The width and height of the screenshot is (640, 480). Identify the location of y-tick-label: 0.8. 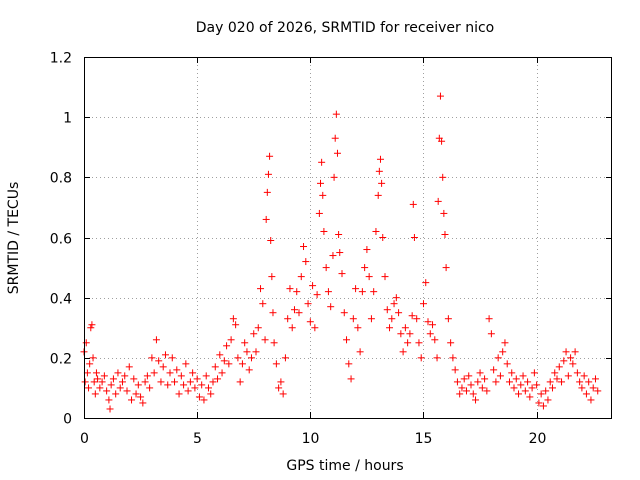
(61, 179).